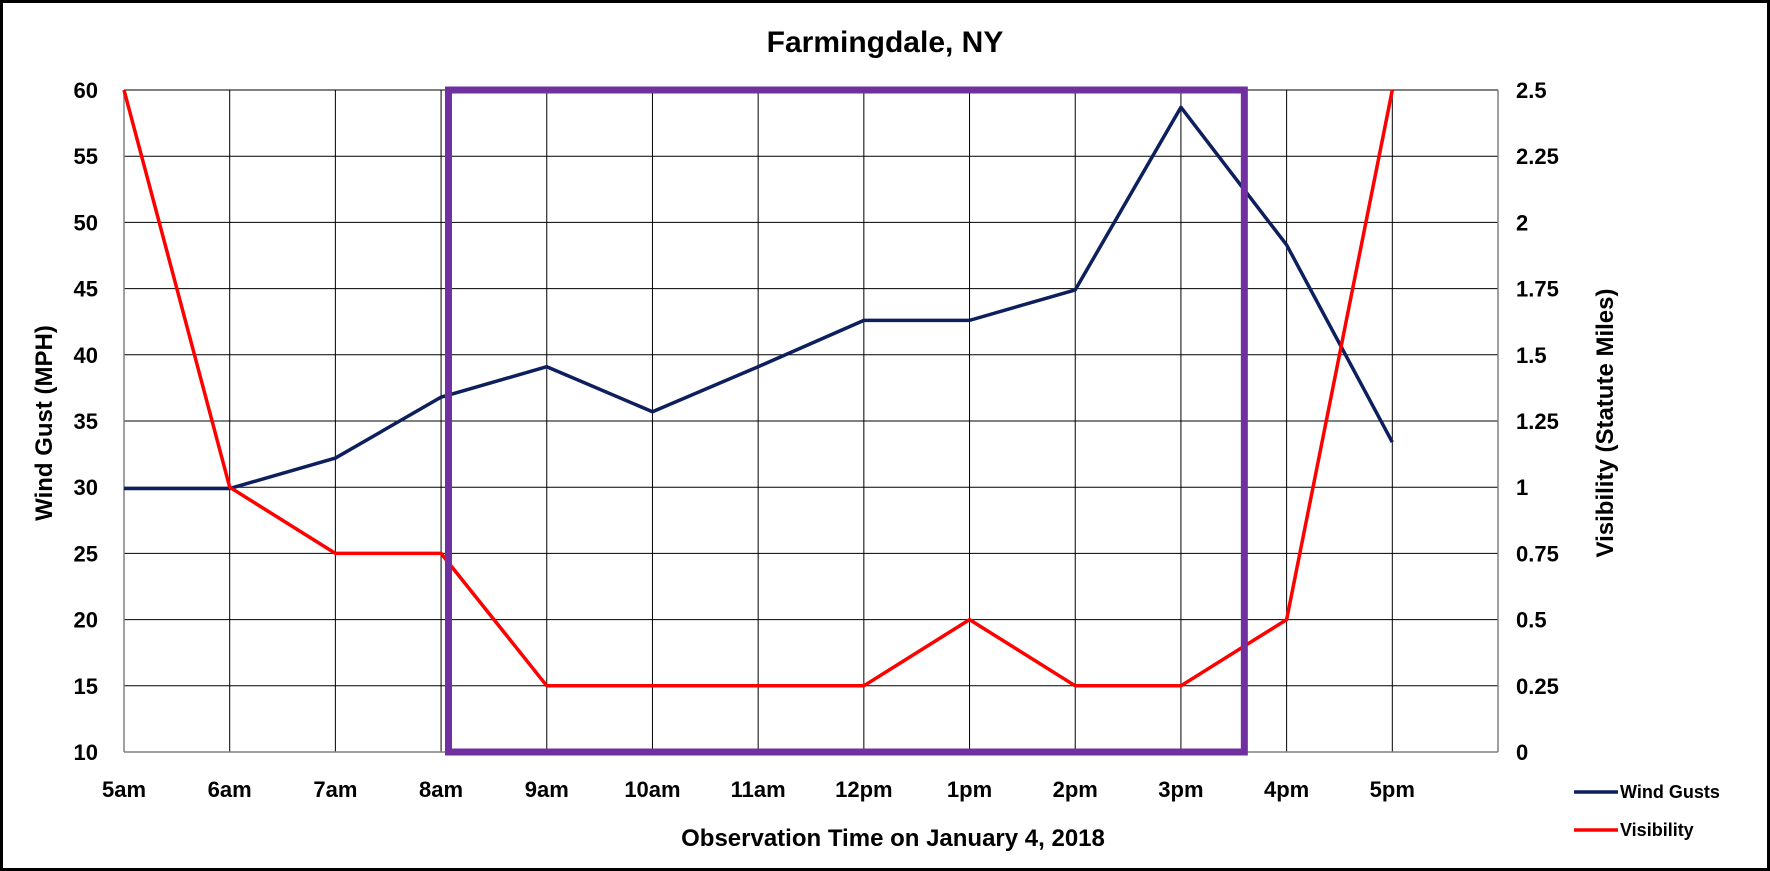 The height and width of the screenshot is (871, 1770). I want to click on y-tick-right-label: 2.25, so click(1537, 156).